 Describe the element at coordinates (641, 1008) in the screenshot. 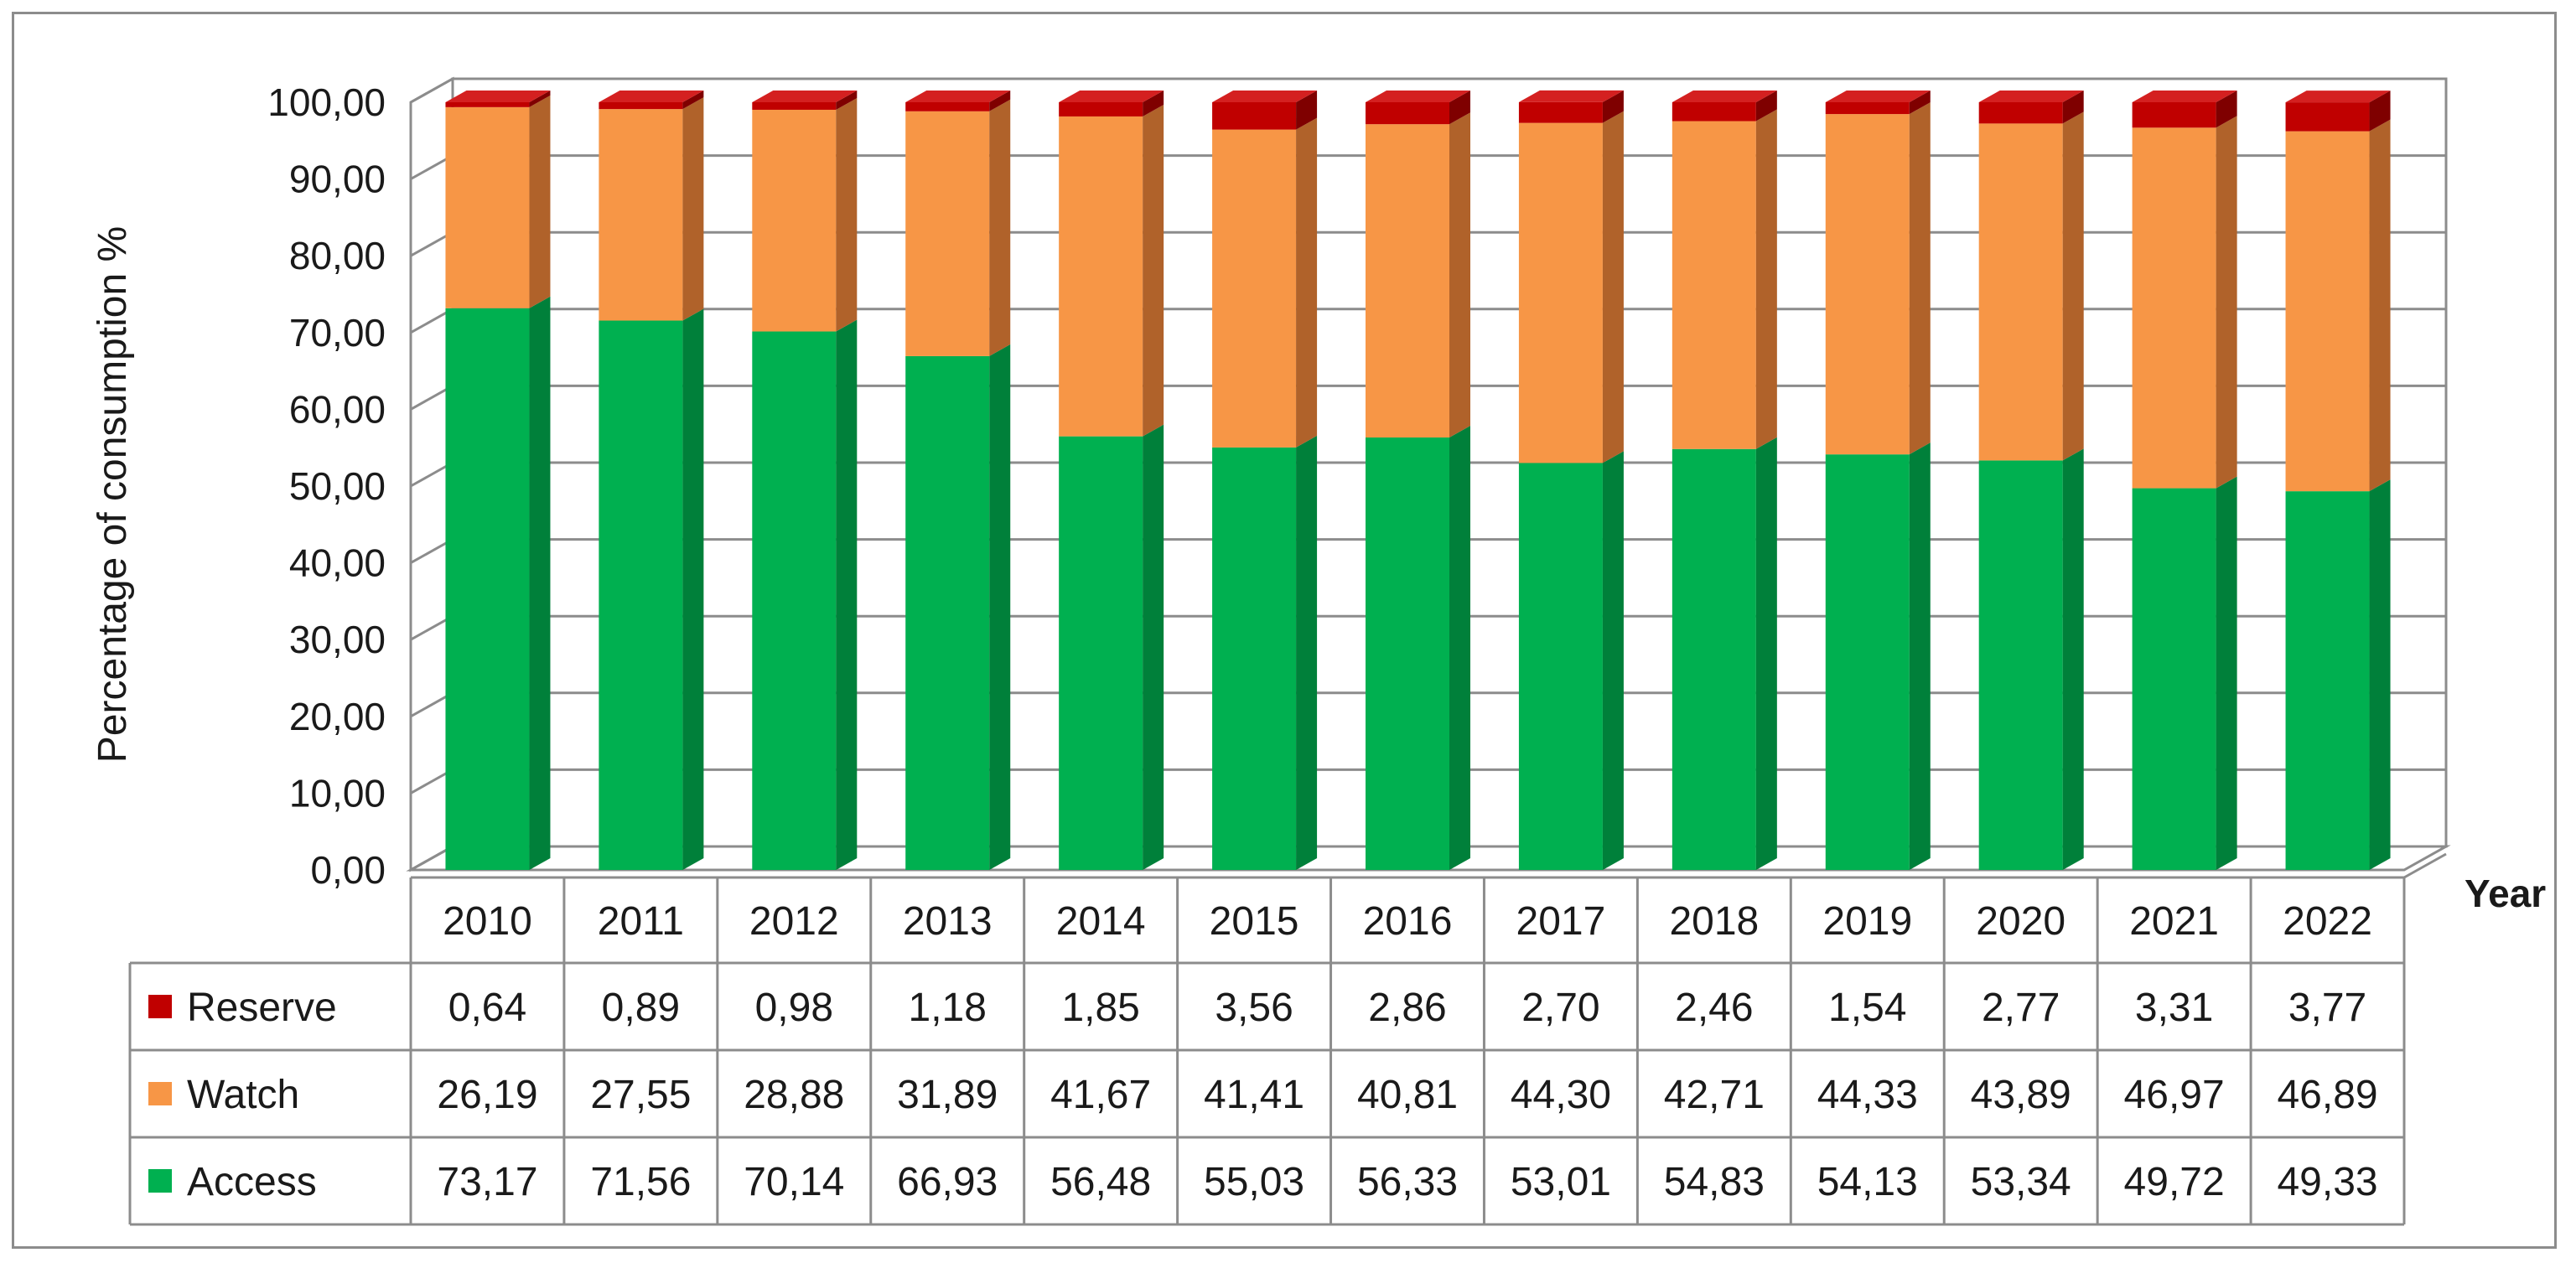

I see `data-label: 0,89` at that location.